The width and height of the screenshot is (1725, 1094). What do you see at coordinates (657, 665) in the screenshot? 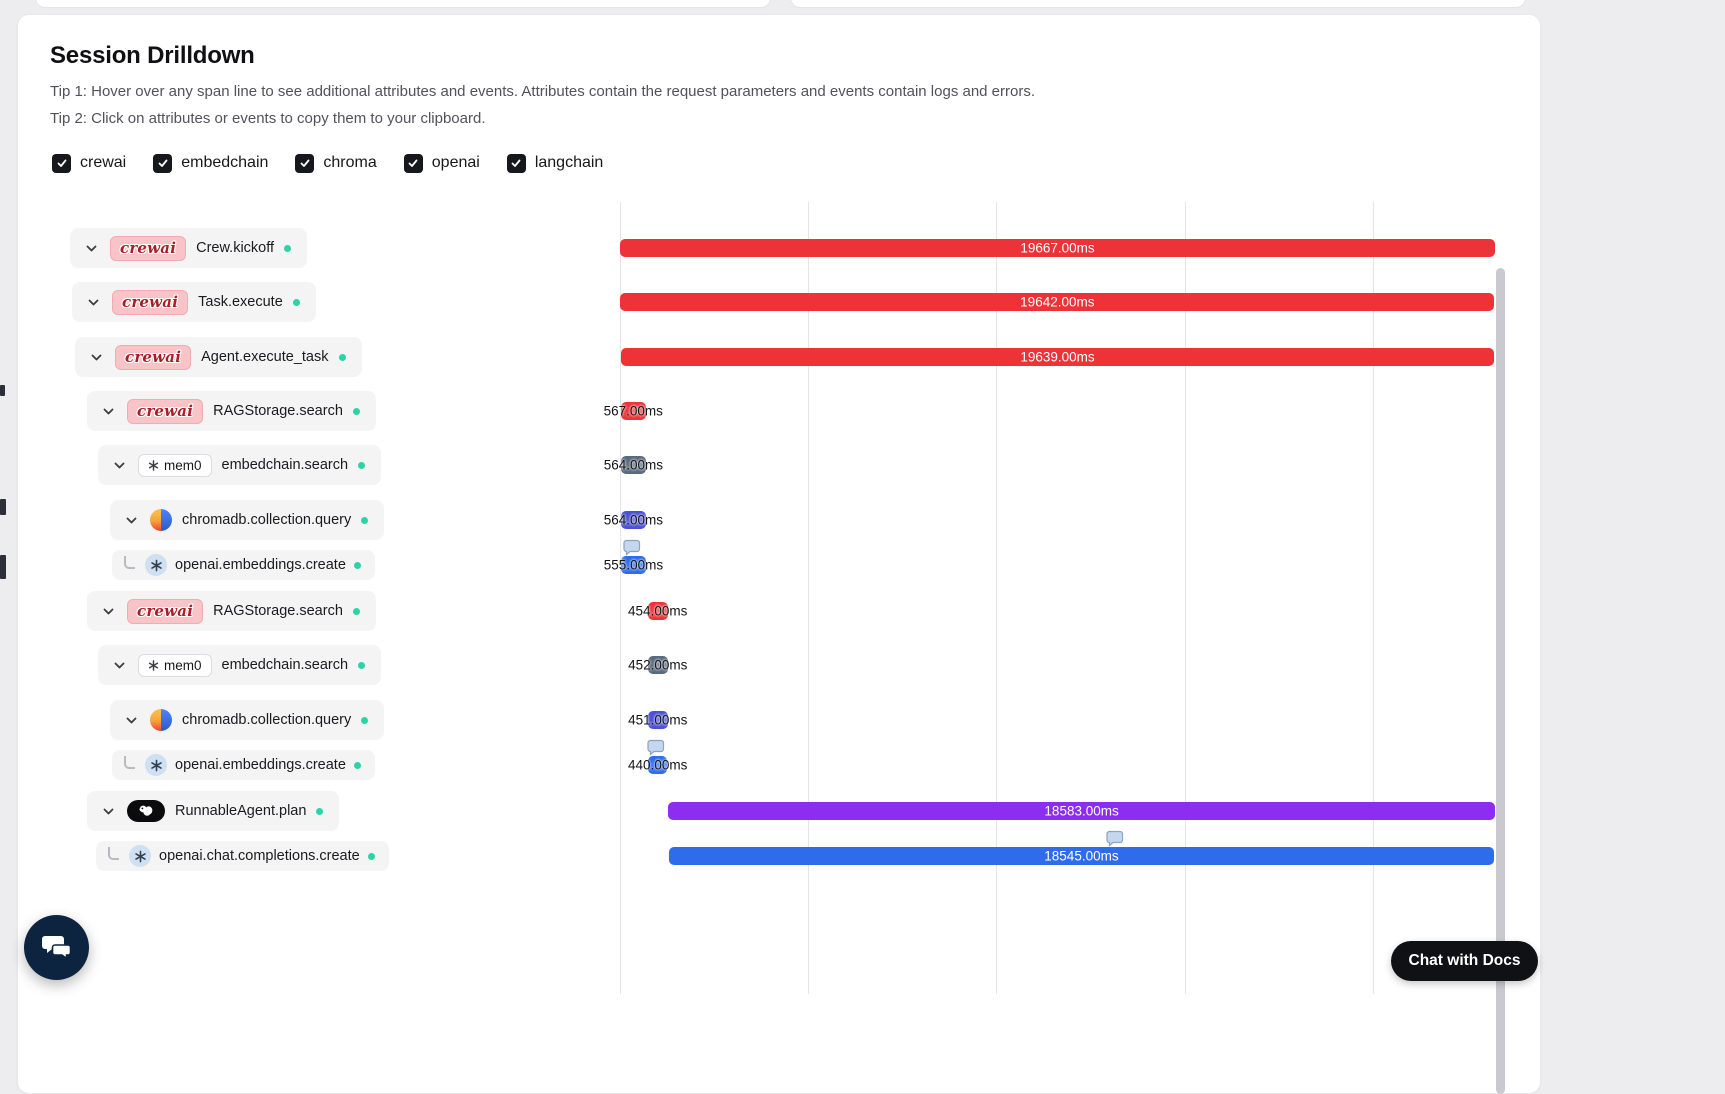
I see `span-bar: 452.00ms` at bounding box center [657, 665].